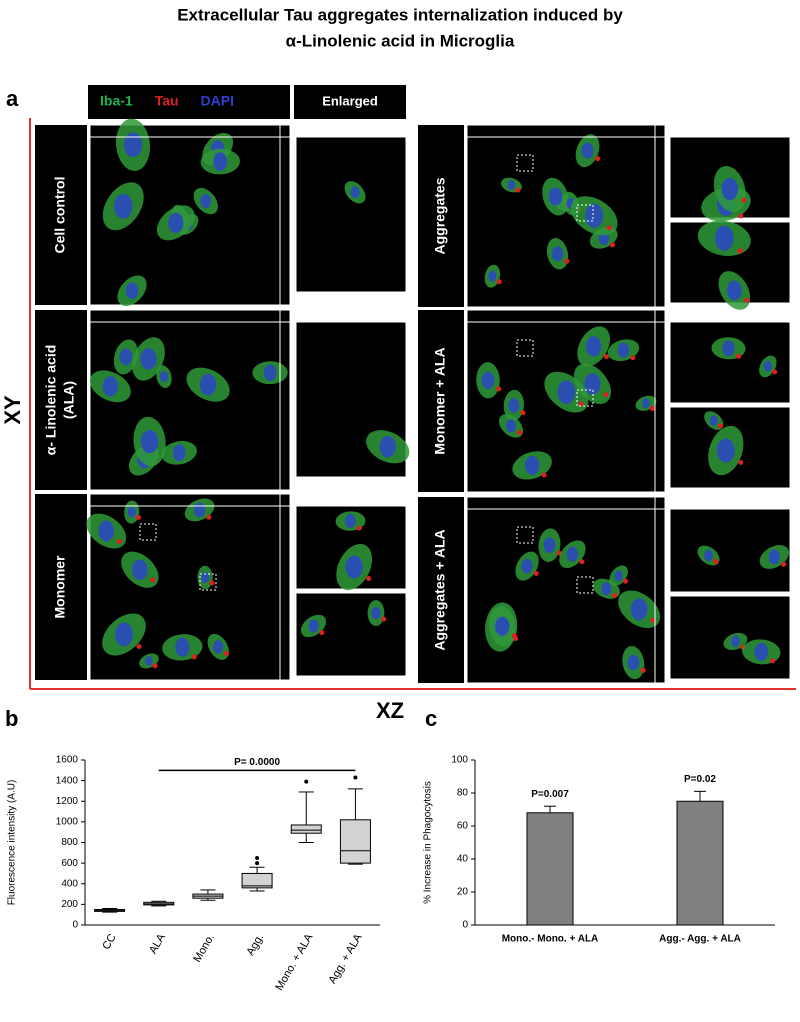  Describe the element at coordinates (390, 710) in the screenshot. I see `axis-label: XZ` at that location.